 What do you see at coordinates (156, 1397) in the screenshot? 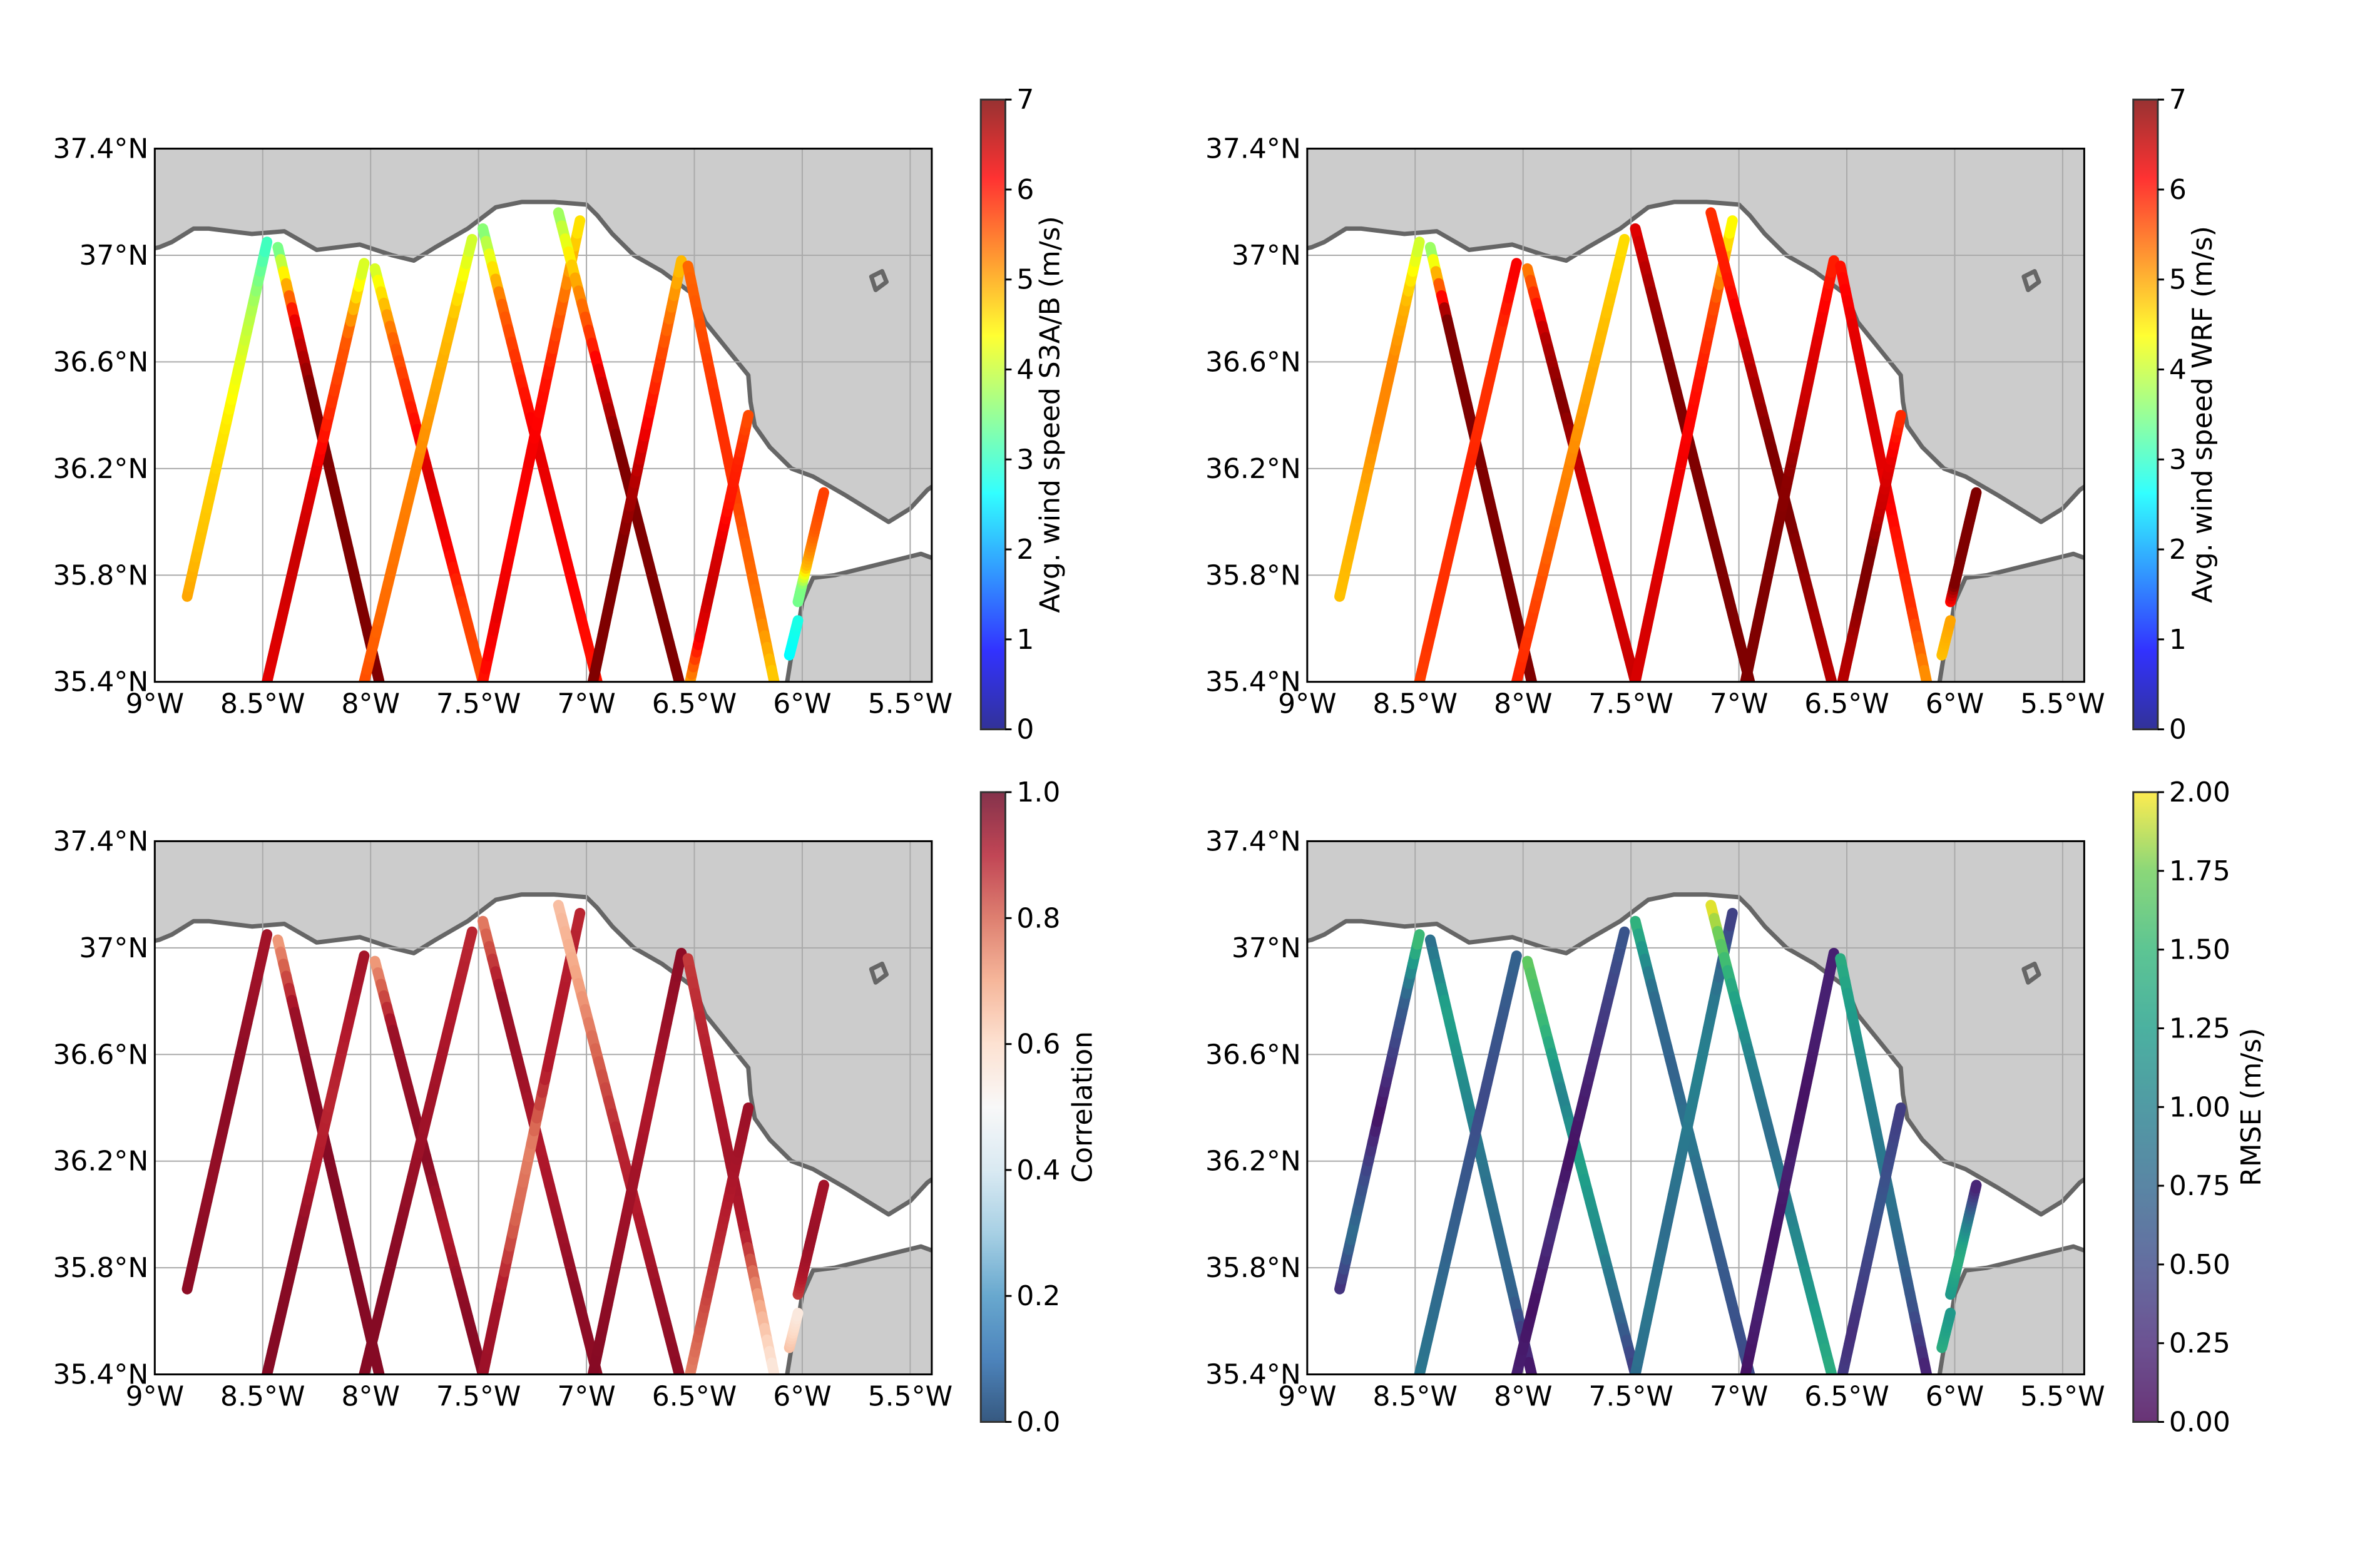
I see `x-tick-label: 9°W` at bounding box center [156, 1397].